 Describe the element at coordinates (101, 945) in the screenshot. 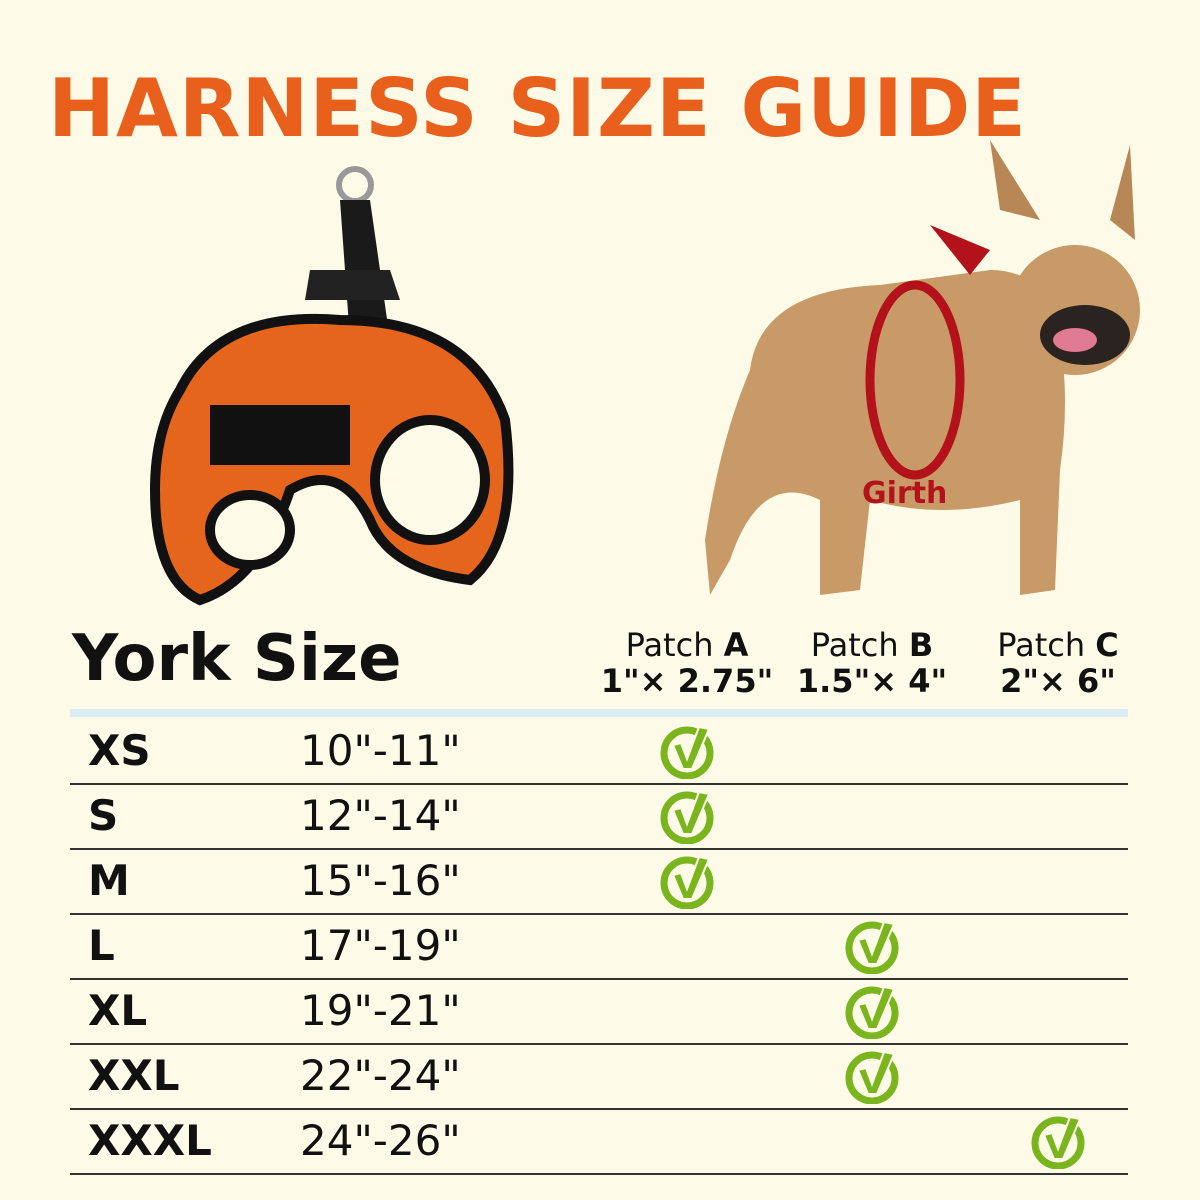

I see `size-label: L` at that location.